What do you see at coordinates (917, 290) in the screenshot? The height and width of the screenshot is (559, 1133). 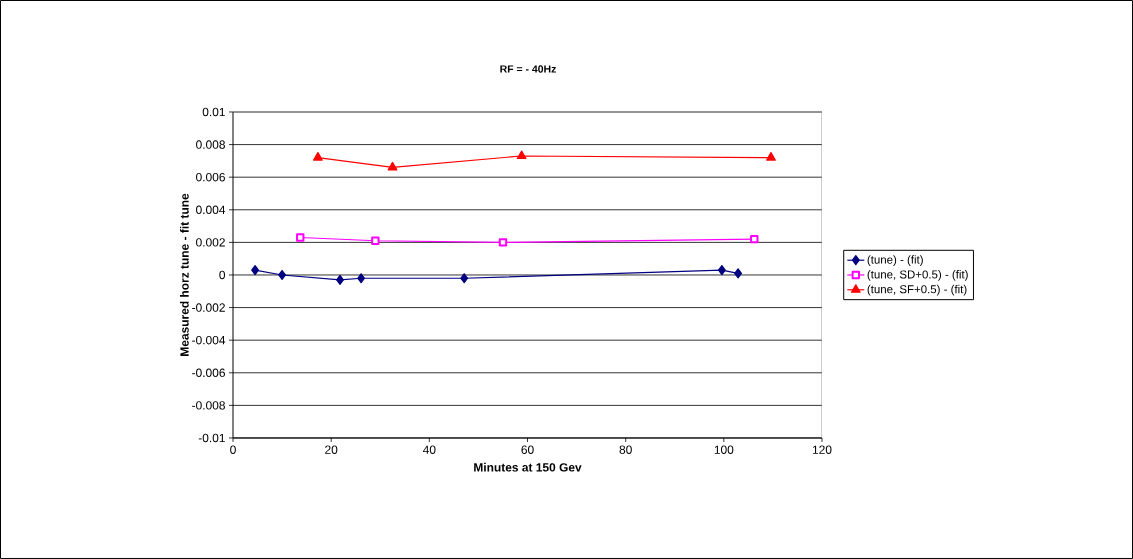 I see `legend-label: (tune, SF+0.5) - (fit)` at bounding box center [917, 290].